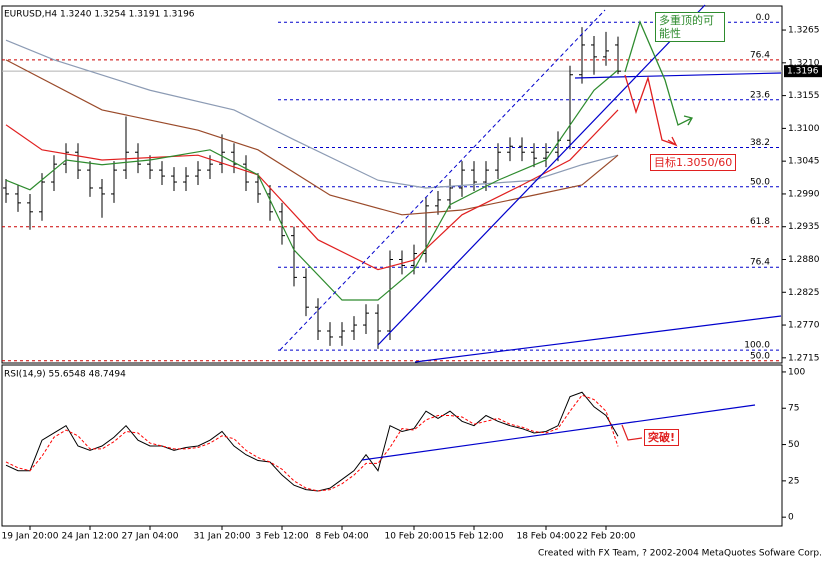  Describe the element at coordinates (791, 518) in the screenshot. I see `y-tick-label: 0` at that location.